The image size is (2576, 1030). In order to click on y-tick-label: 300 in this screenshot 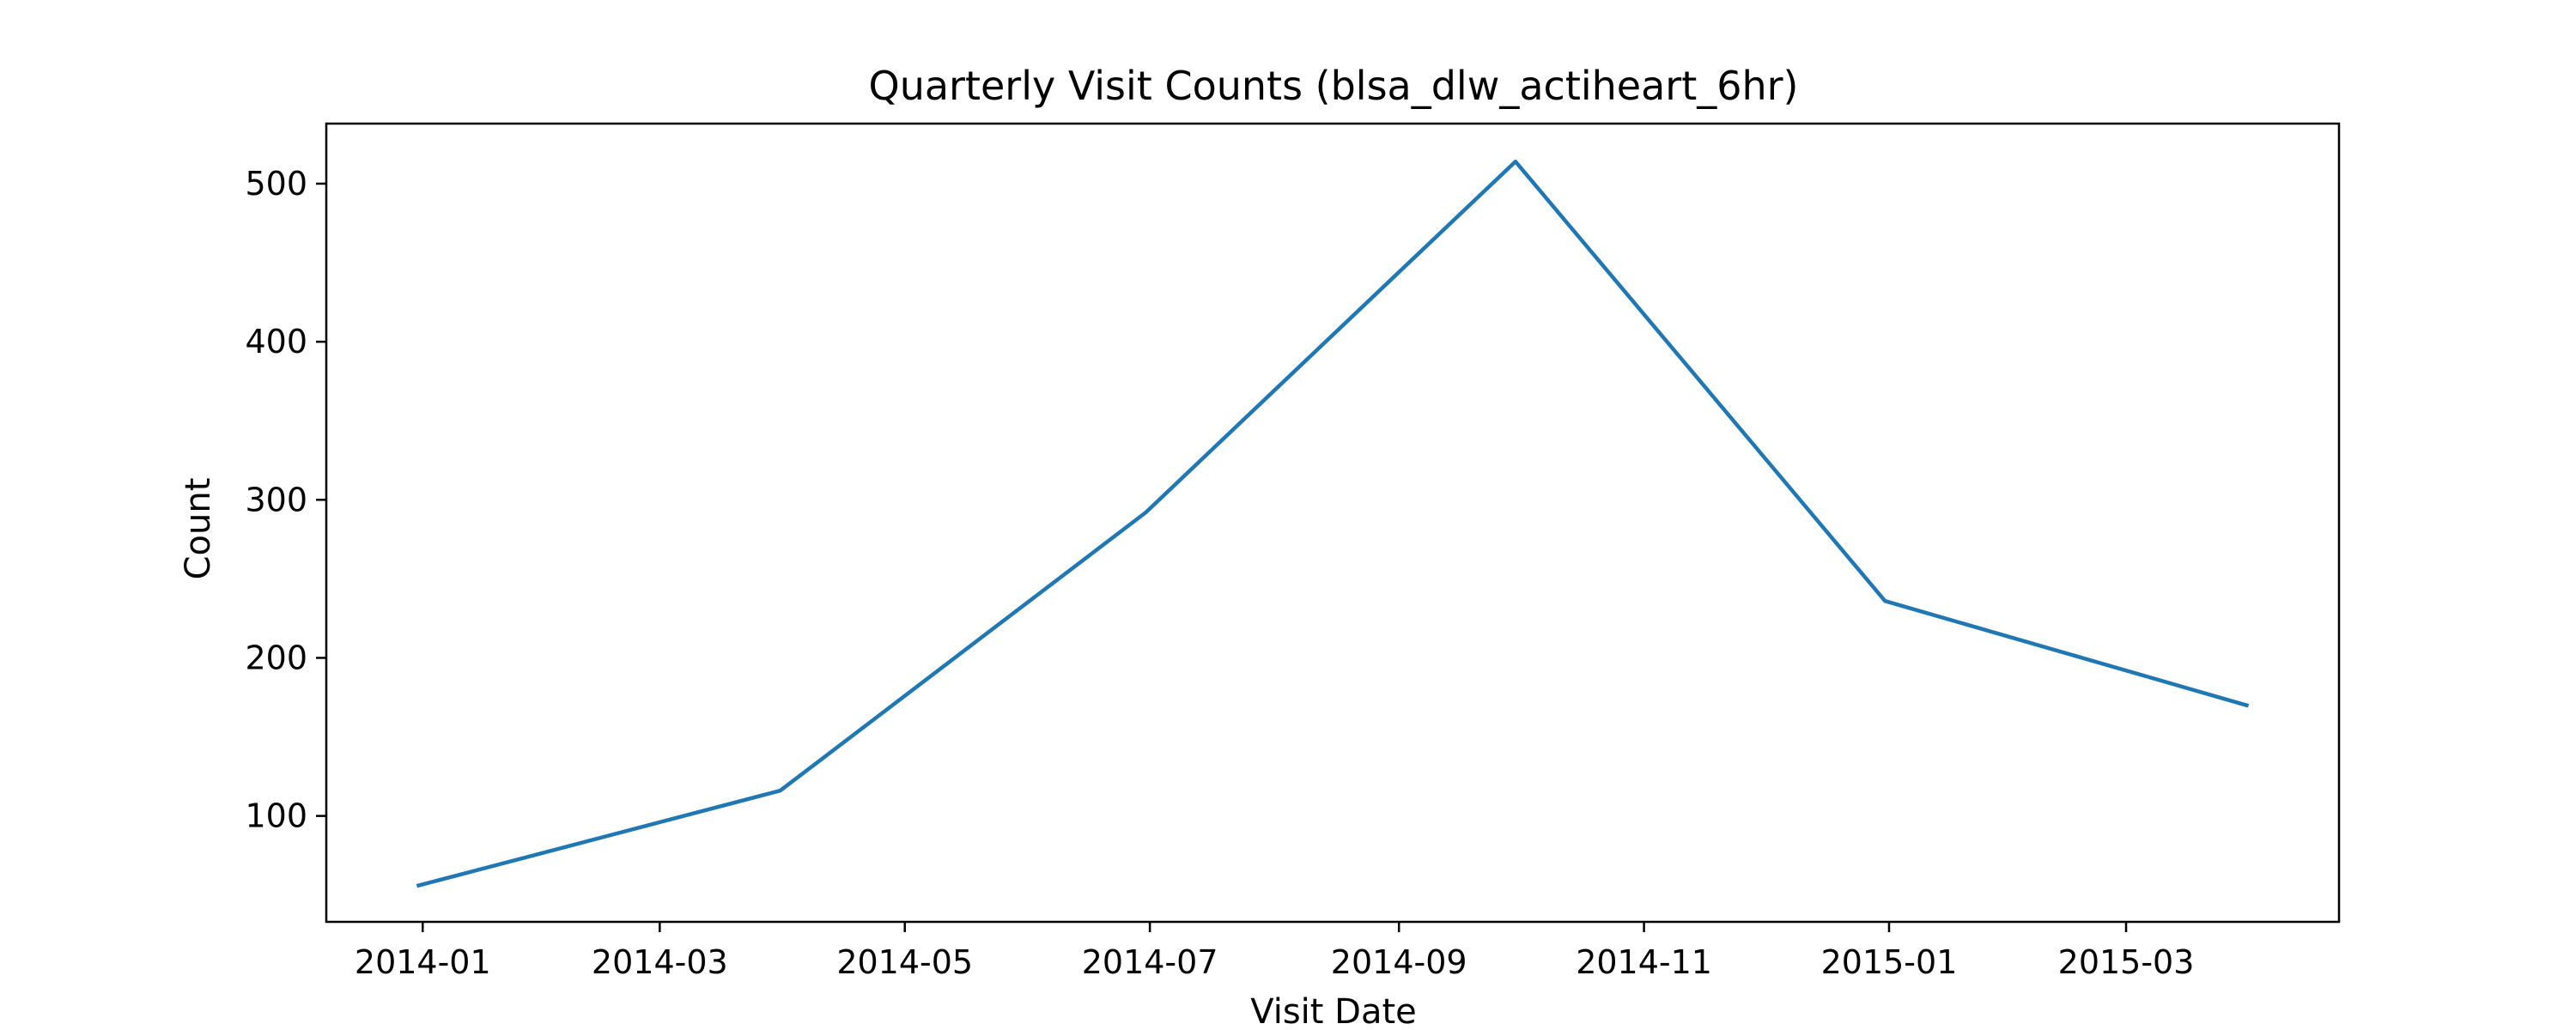, I will do `click(276, 499)`.